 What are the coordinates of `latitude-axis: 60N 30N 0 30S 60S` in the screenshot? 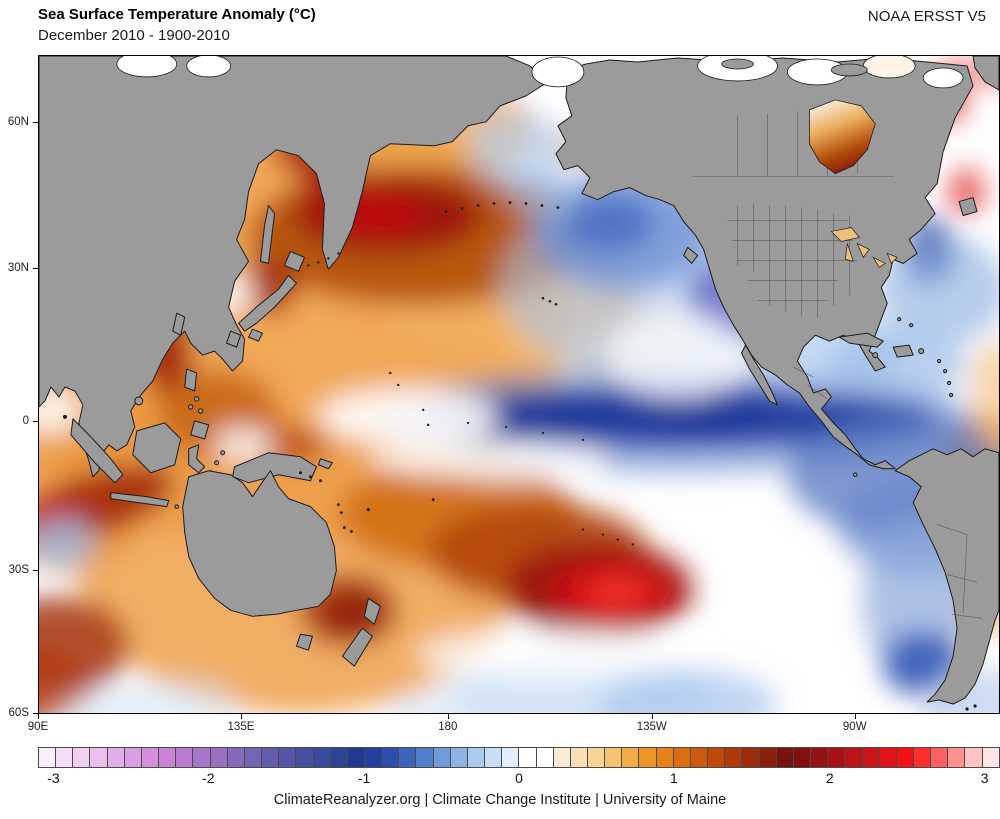 It's located at (19, 387).